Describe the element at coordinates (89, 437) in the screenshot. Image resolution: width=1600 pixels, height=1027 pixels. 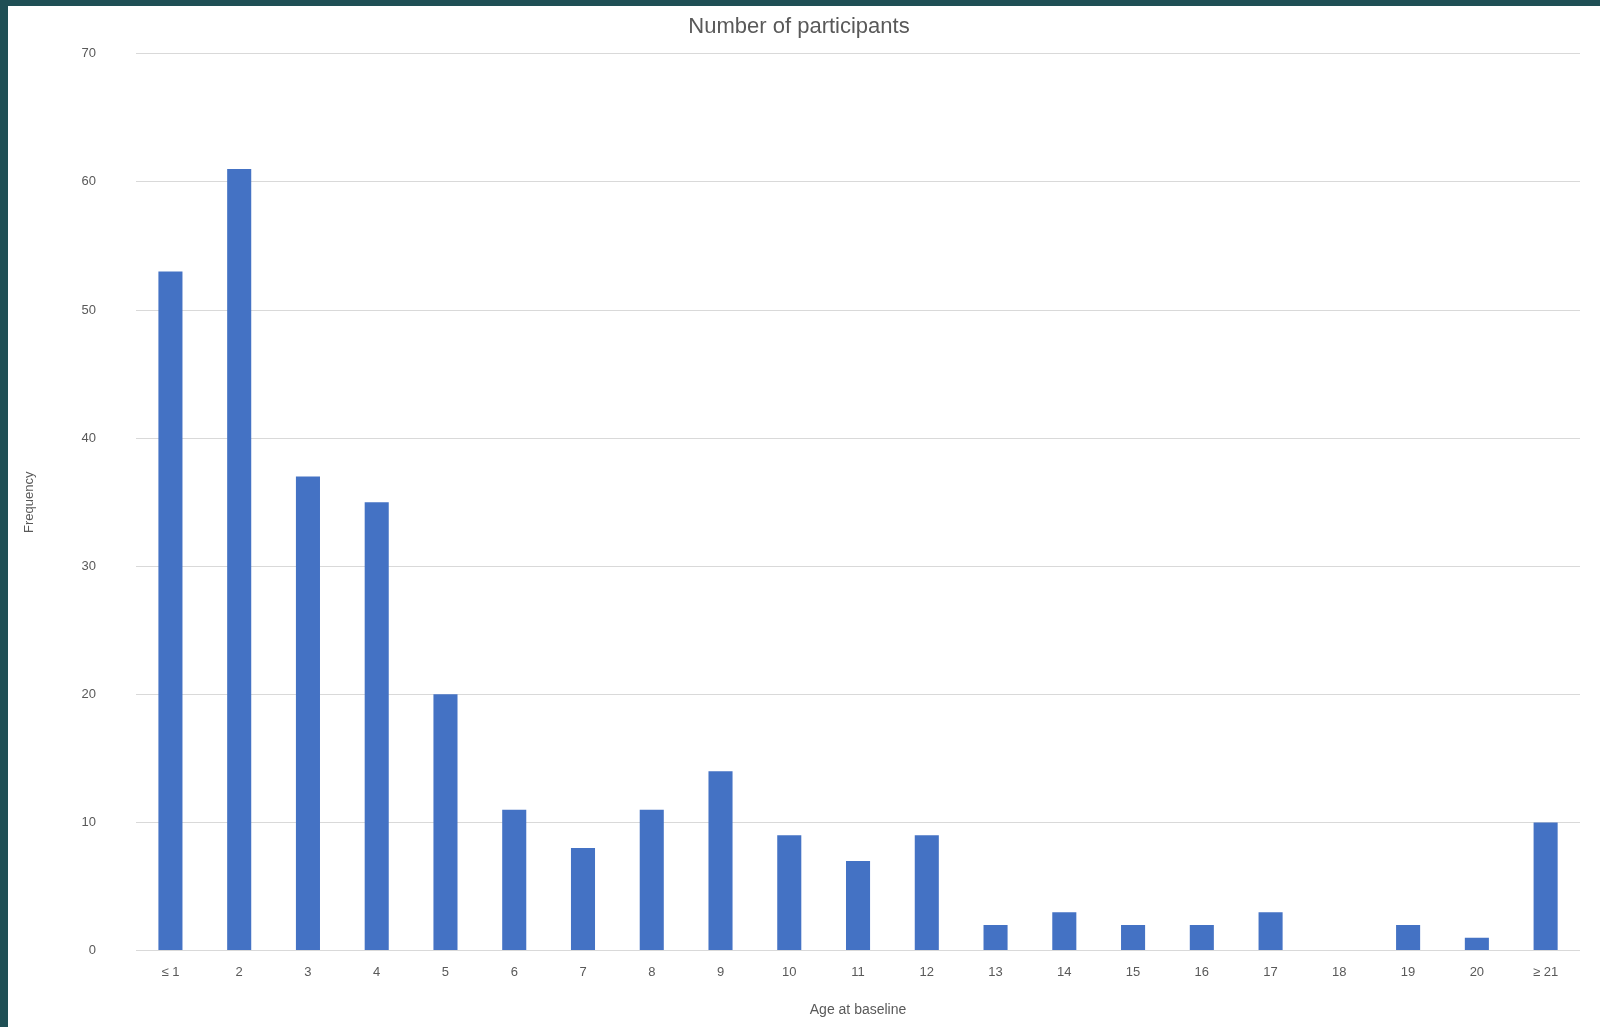
I see `y-tick-label: 40` at that location.